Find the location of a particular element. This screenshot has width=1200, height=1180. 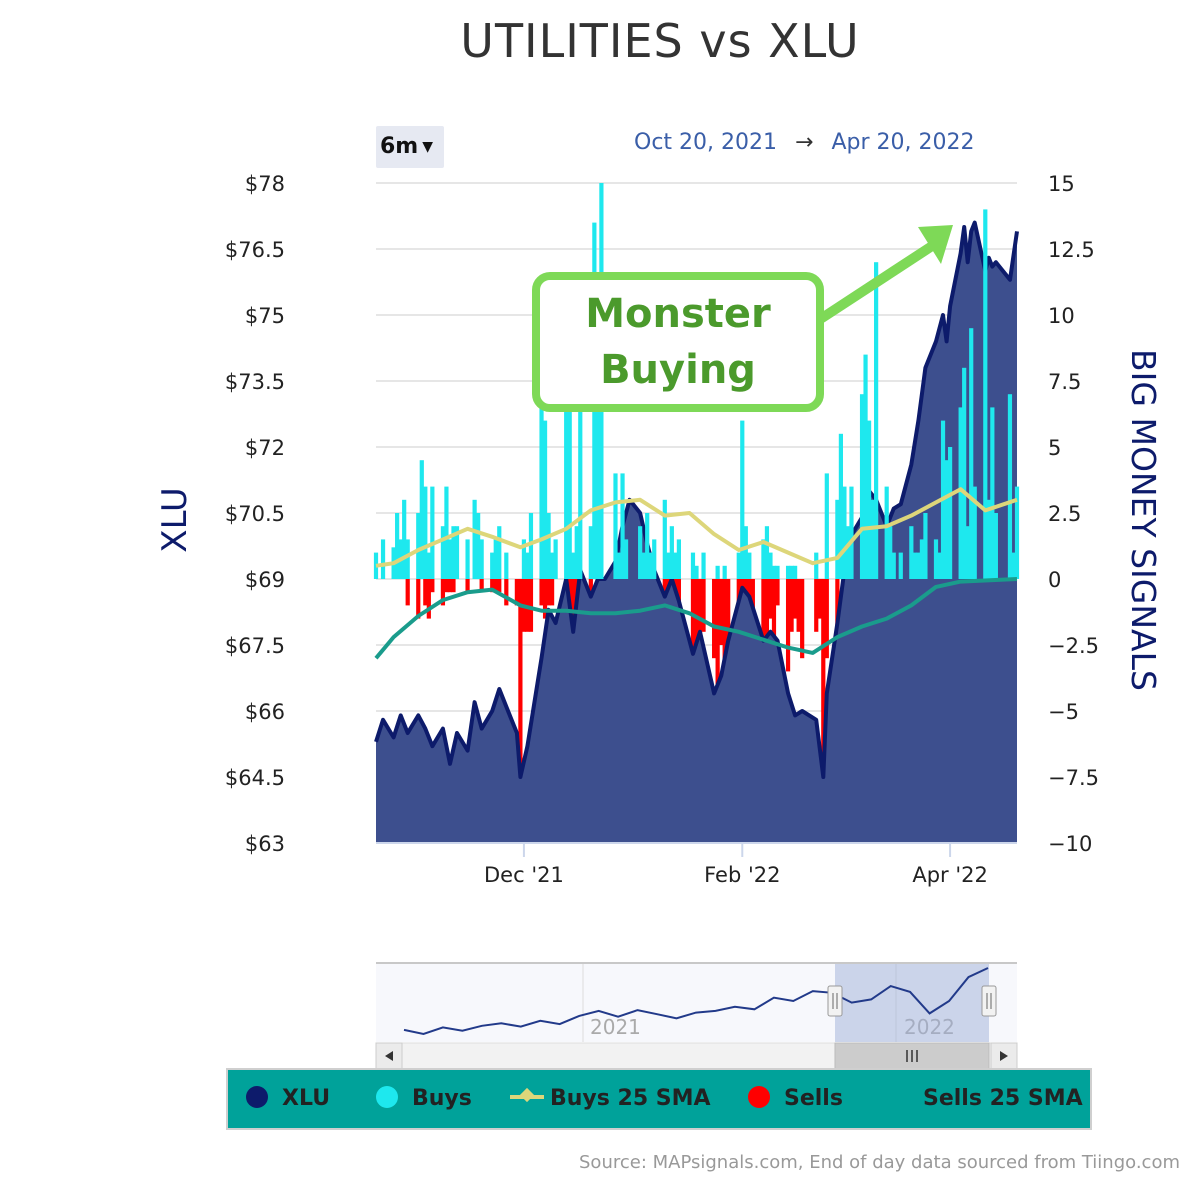

legend: XLU Buys Buys 25 SMA Sells Sells 25 SMA is located at coordinates (659, 1099).